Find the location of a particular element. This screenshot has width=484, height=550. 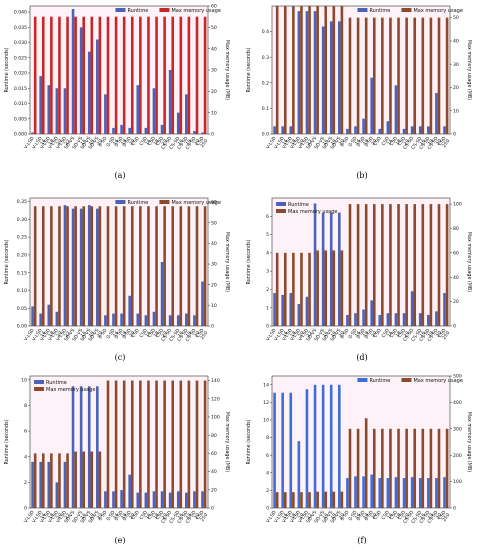

x-tick-label: 0-SD18 is located at coordinates (120, 142).